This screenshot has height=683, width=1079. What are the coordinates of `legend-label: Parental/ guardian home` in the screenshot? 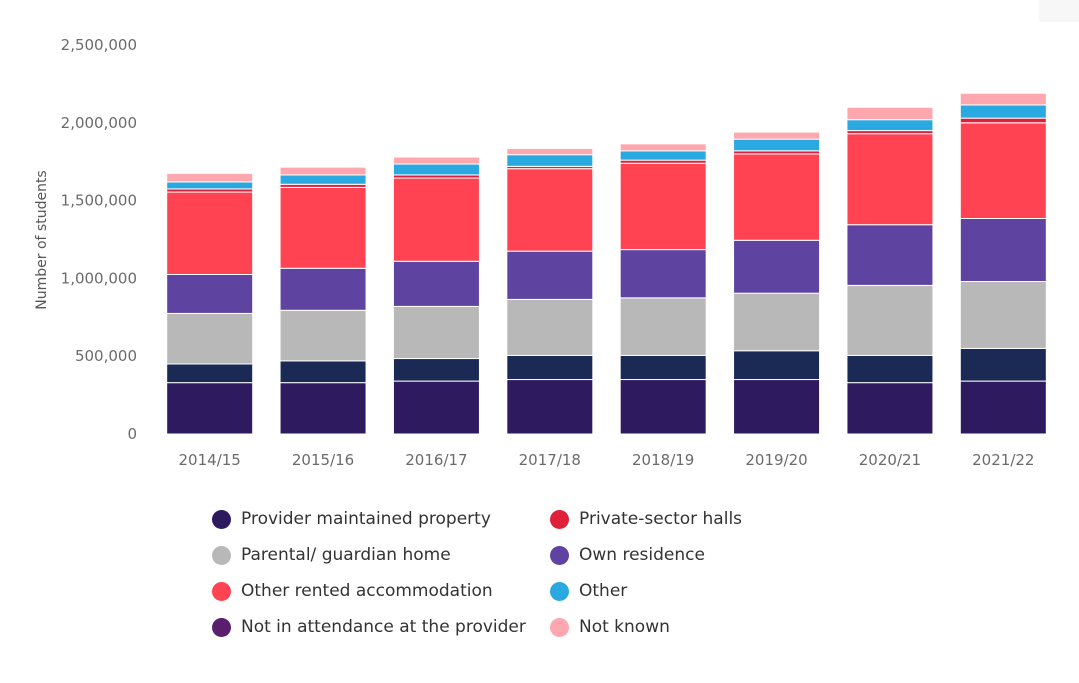 It's located at (346, 555).